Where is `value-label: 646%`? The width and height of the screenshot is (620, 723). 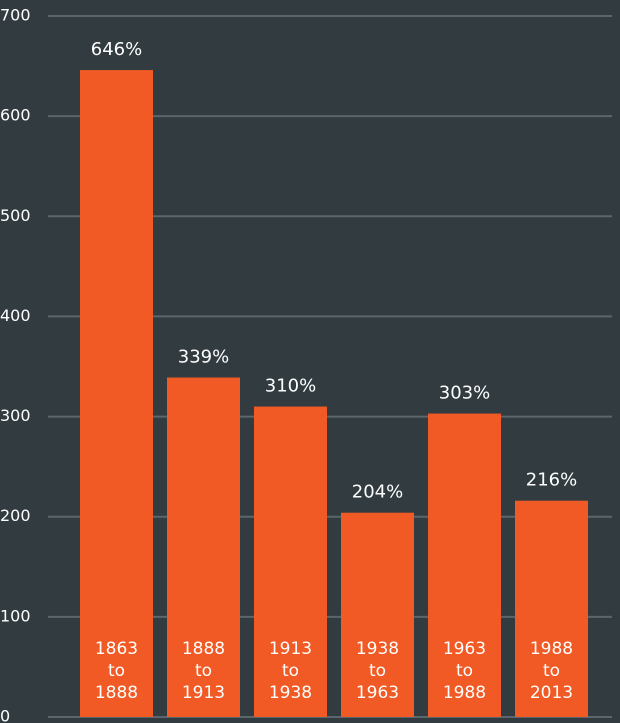
value-label: 646% is located at coordinates (116, 49).